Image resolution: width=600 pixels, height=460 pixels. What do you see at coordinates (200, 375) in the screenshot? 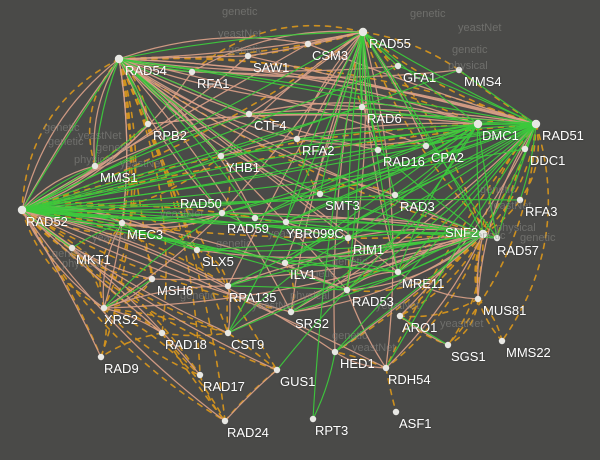
I see `graph-node-rad17` at bounding box center [200, 375].